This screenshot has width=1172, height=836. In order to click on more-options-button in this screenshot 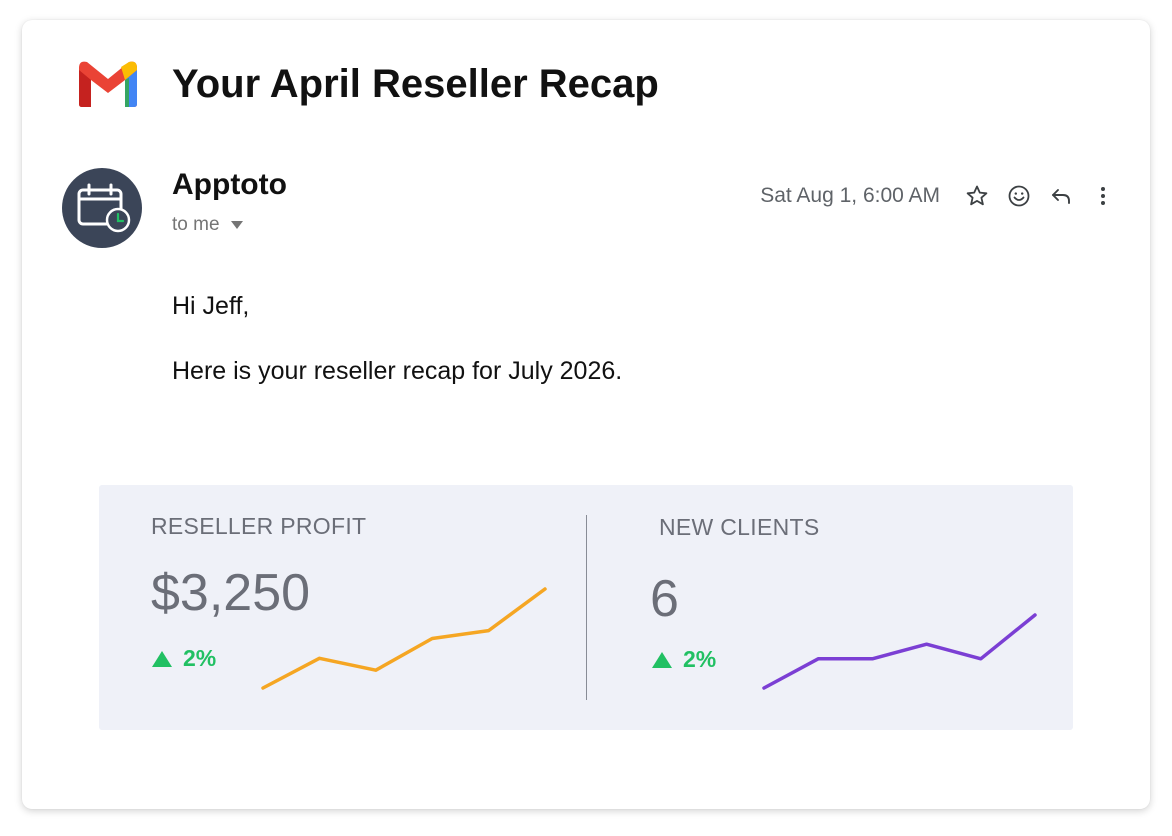, I will do `click(1103, 196)`.